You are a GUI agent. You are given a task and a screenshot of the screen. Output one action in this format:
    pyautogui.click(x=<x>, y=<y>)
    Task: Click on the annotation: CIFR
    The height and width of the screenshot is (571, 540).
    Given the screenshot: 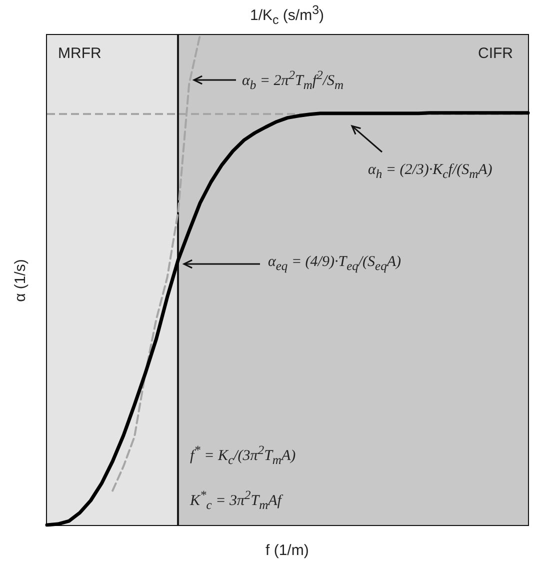 What is the action you would take?
    pyautogui.click(x=495, y=53)
    